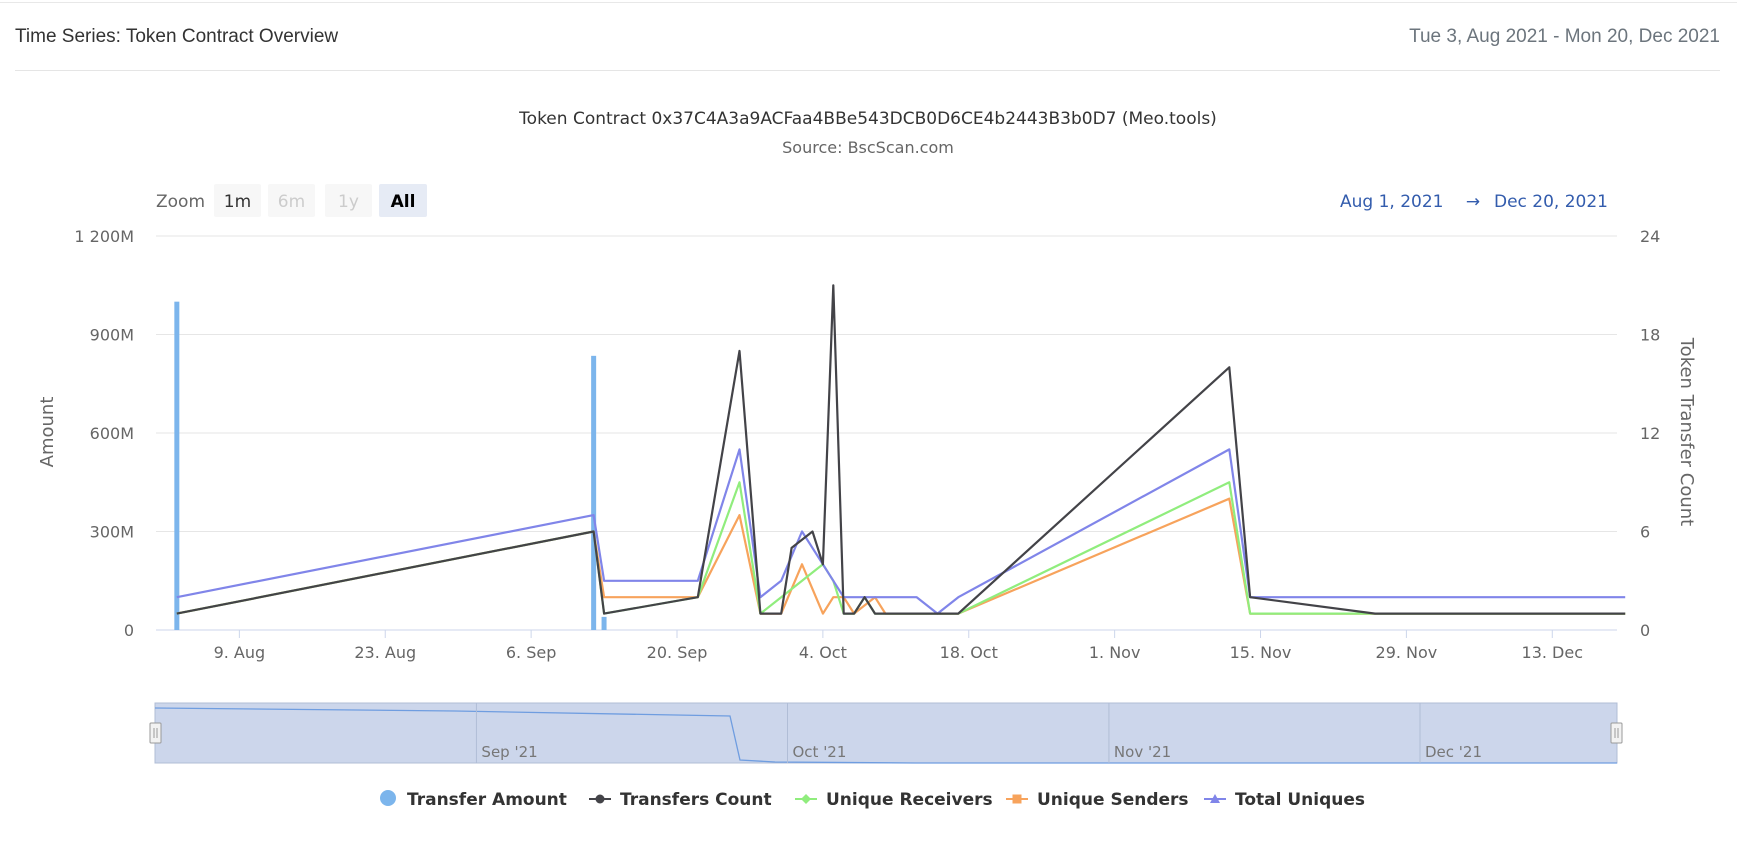  Describe the element at coordinates (1453, 752) in the screenshot. I see `navigator-month-label: Dec '21` at that location.